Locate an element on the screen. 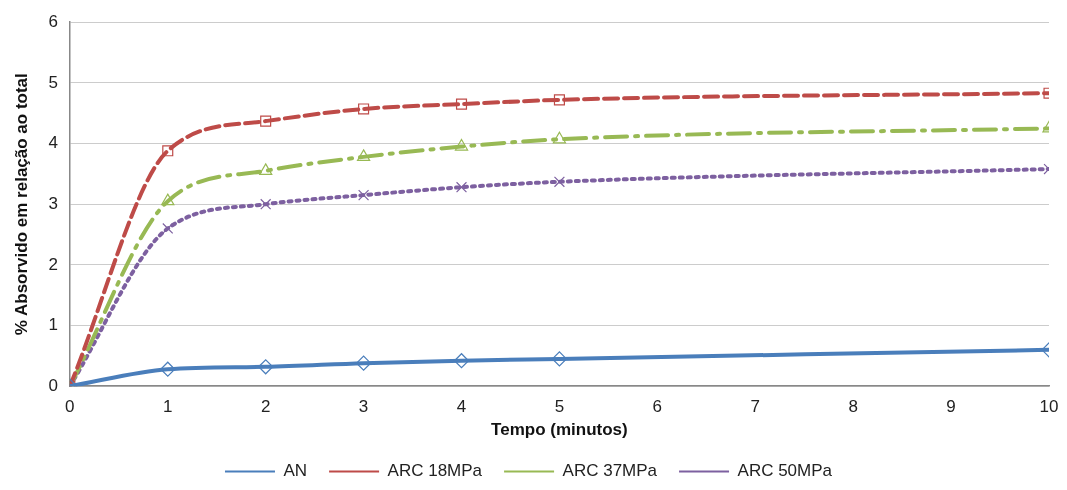 This screenshot has height=490, width=1067. legend-label: AN is located at coordinates (295, 471).